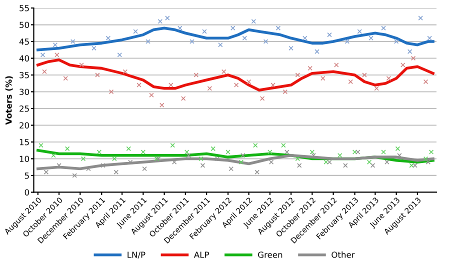  I want to click on y-axis-title: Voters (%), so click(9, 100).